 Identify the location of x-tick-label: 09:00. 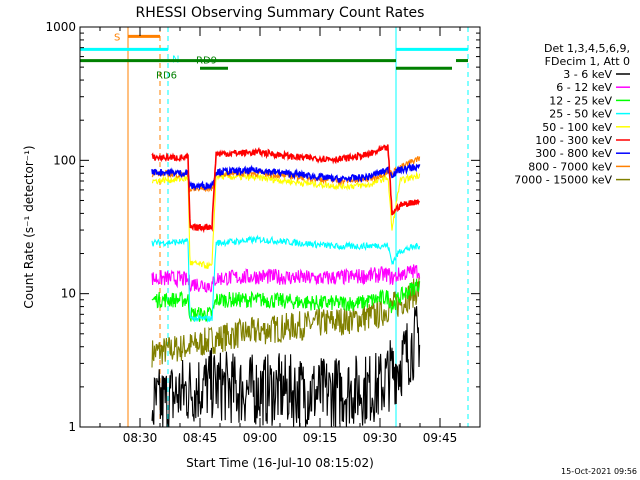
(260, 438).